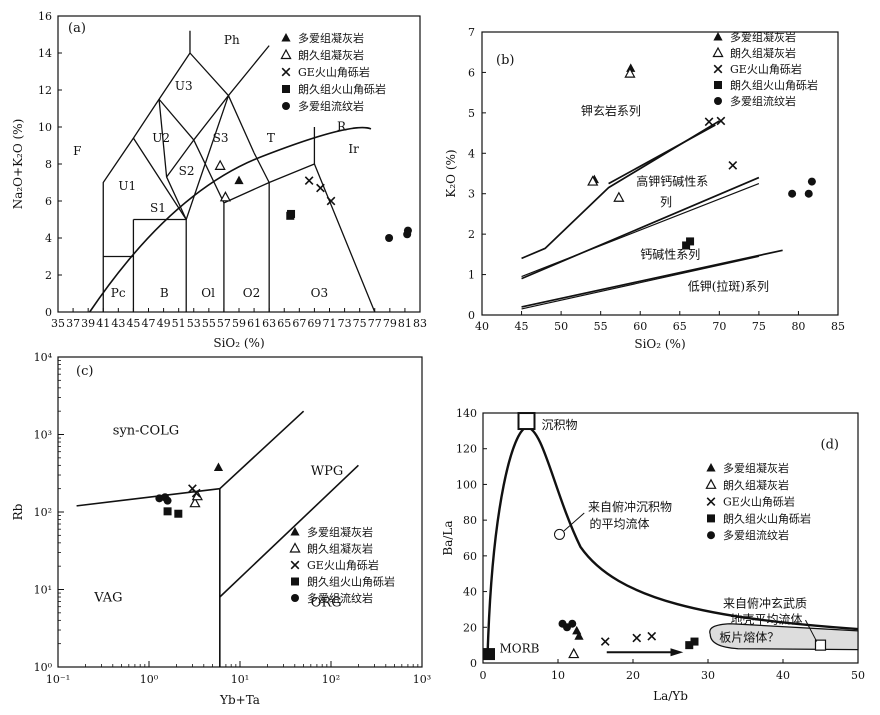 This screenshot has height=715, width=880. Describe the element at coordinates (320, 188) in the screenshot. I see `a-point-cross` at that location.